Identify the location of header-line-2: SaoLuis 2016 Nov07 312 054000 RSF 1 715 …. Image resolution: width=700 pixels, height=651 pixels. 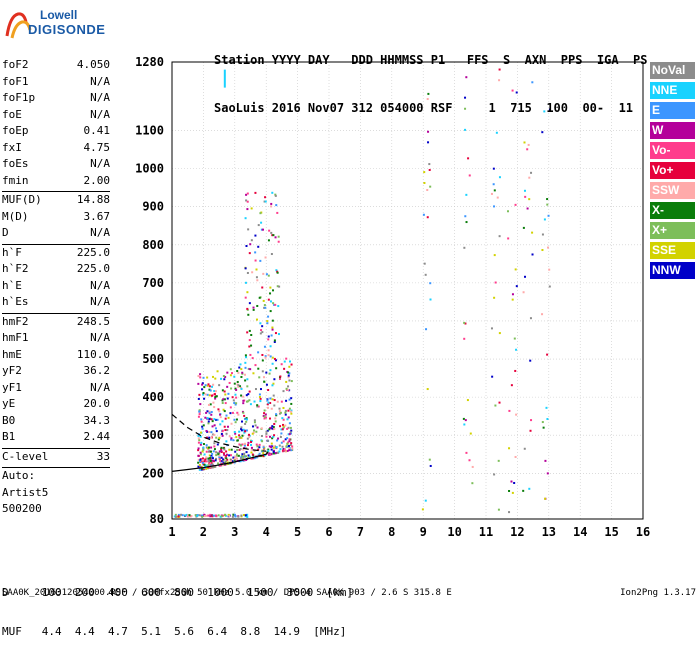
(424, 108).